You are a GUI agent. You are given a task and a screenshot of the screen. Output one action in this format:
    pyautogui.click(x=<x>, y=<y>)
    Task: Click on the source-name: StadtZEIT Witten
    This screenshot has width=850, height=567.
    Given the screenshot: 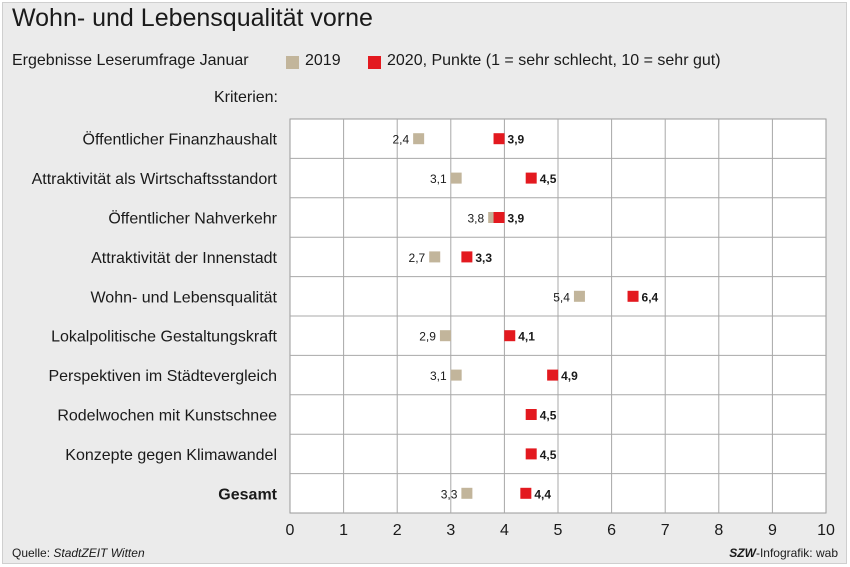 What is the action you would take?
    pyautogui.click(x=99, y=553)
    